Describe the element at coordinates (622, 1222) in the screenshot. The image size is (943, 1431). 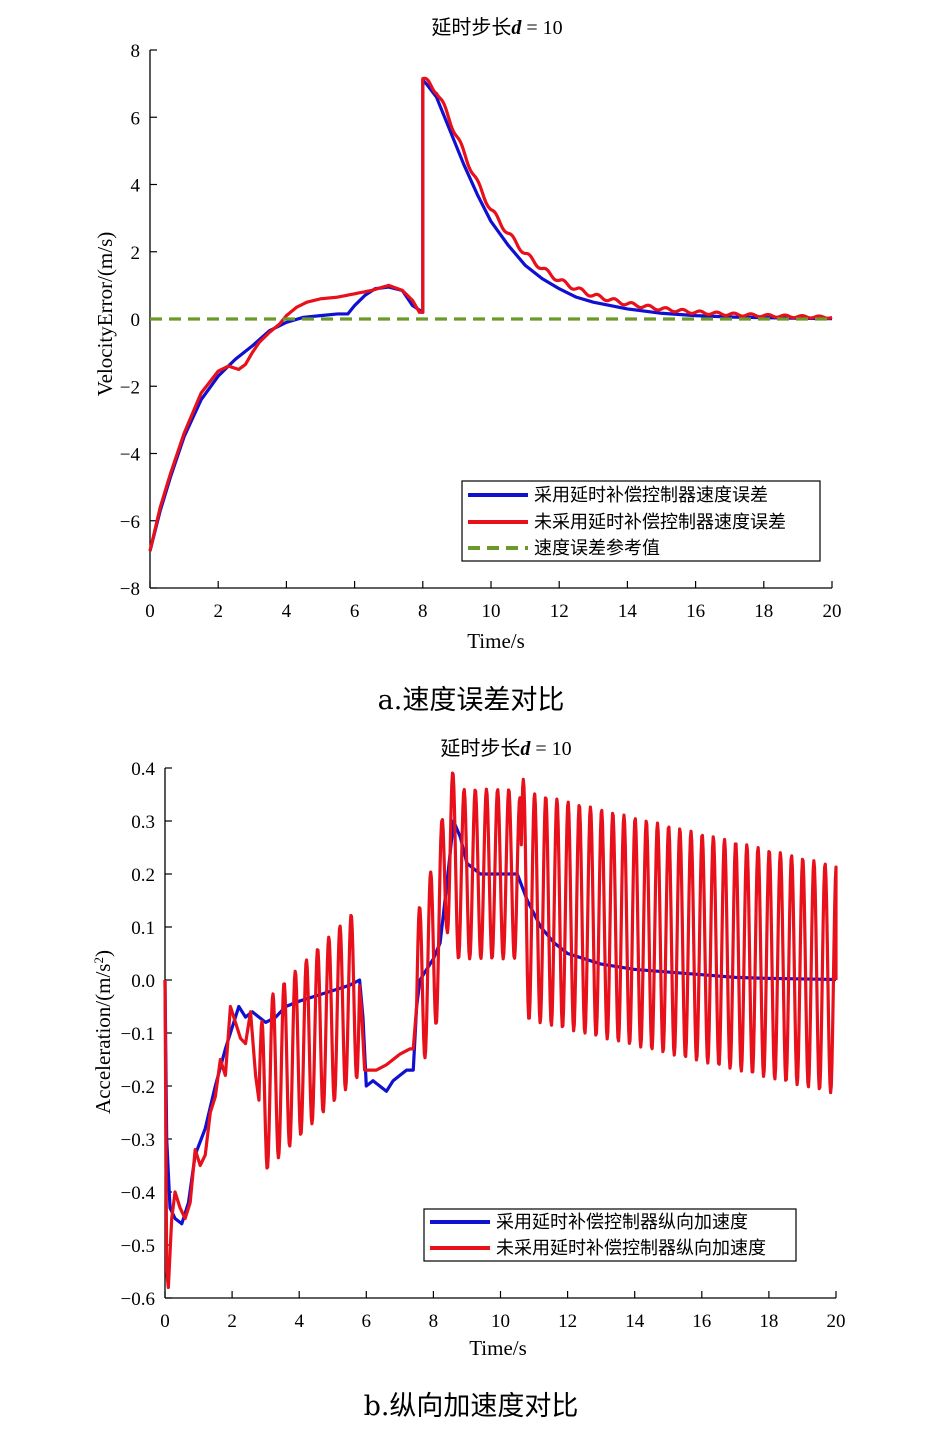
I see `legend-b-label-0: 采用延时补偿控制器纵向加速度` at that location.